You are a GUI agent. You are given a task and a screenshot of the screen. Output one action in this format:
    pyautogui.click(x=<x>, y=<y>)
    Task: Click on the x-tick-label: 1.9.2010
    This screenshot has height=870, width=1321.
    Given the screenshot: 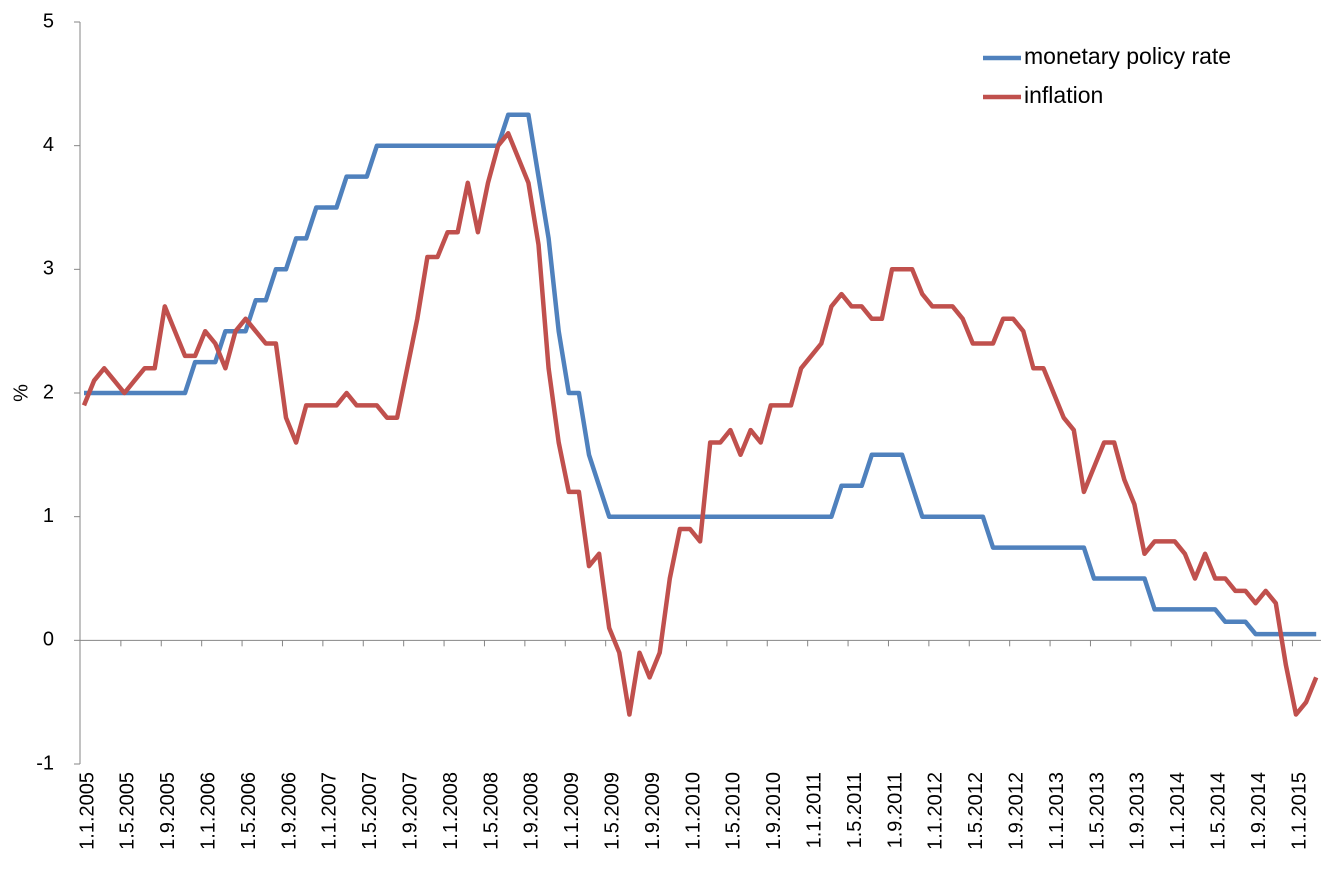 What is the action you would take?
    pyautogui.click(x=774, y=811)
    